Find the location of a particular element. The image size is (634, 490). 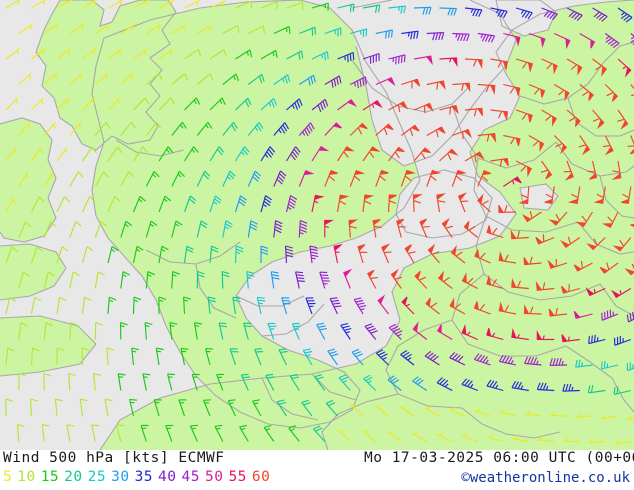

legend-scale: 5 10 15 20 25 30 35 40 45 50 55 60 is located at coordinates (139, 477).